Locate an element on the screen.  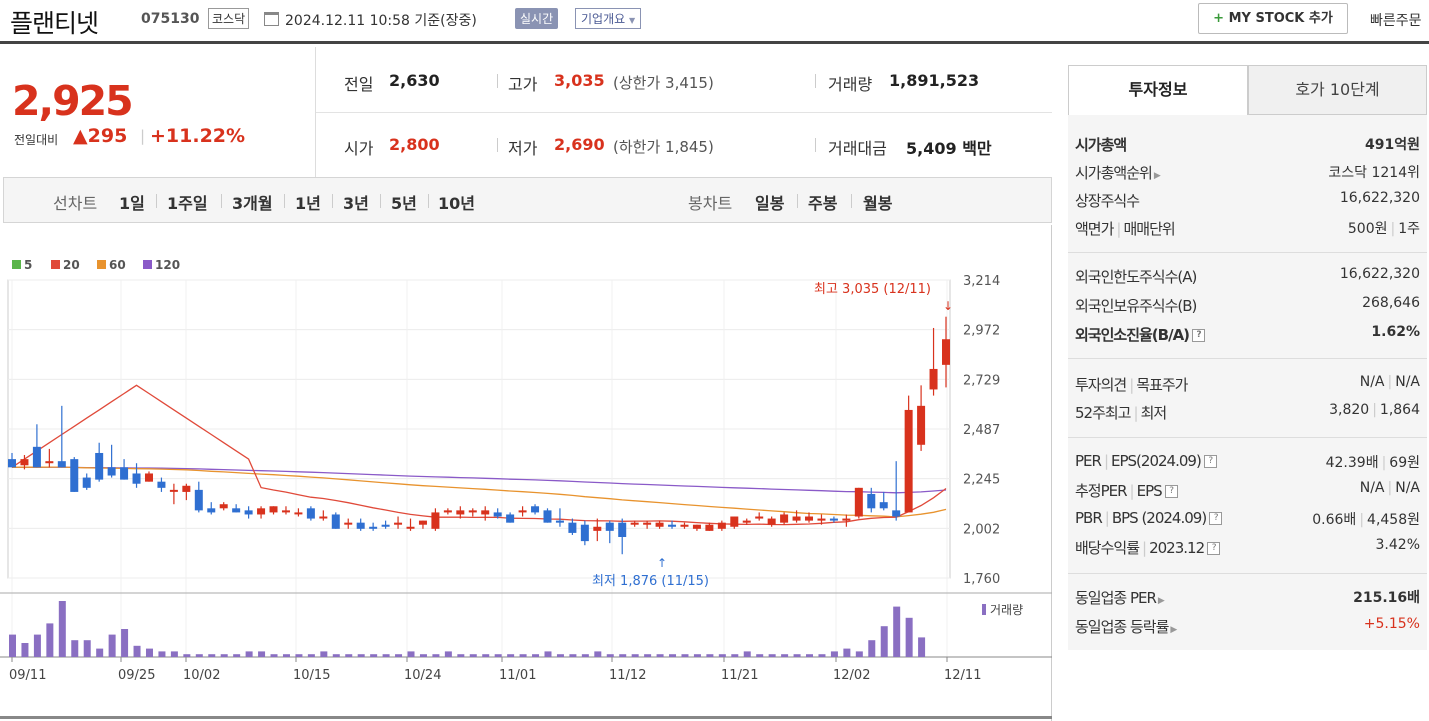
candle-period-daily: 일봉 is located at coordinates (770, 203).